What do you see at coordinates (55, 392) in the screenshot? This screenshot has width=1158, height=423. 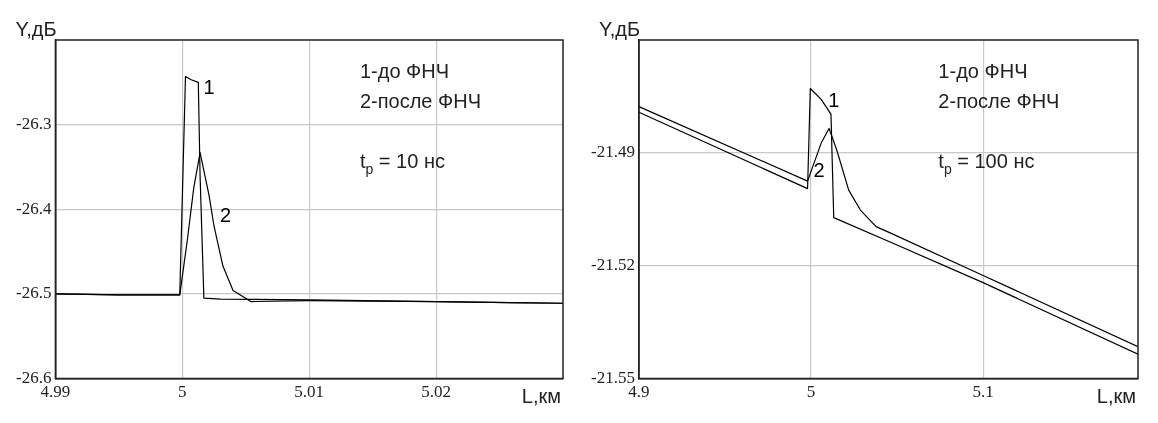 I see `x-tick-label: 4.99` at bounding box center [55, 392].